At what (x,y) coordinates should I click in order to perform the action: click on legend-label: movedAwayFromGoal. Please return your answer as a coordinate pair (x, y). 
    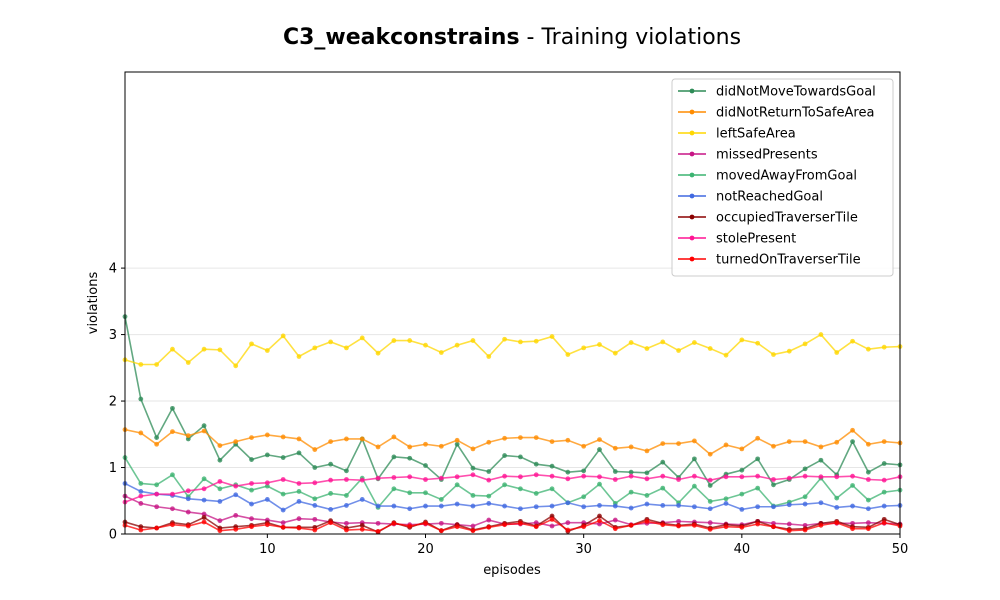
    Looking at the image, I should click on (786, 176).